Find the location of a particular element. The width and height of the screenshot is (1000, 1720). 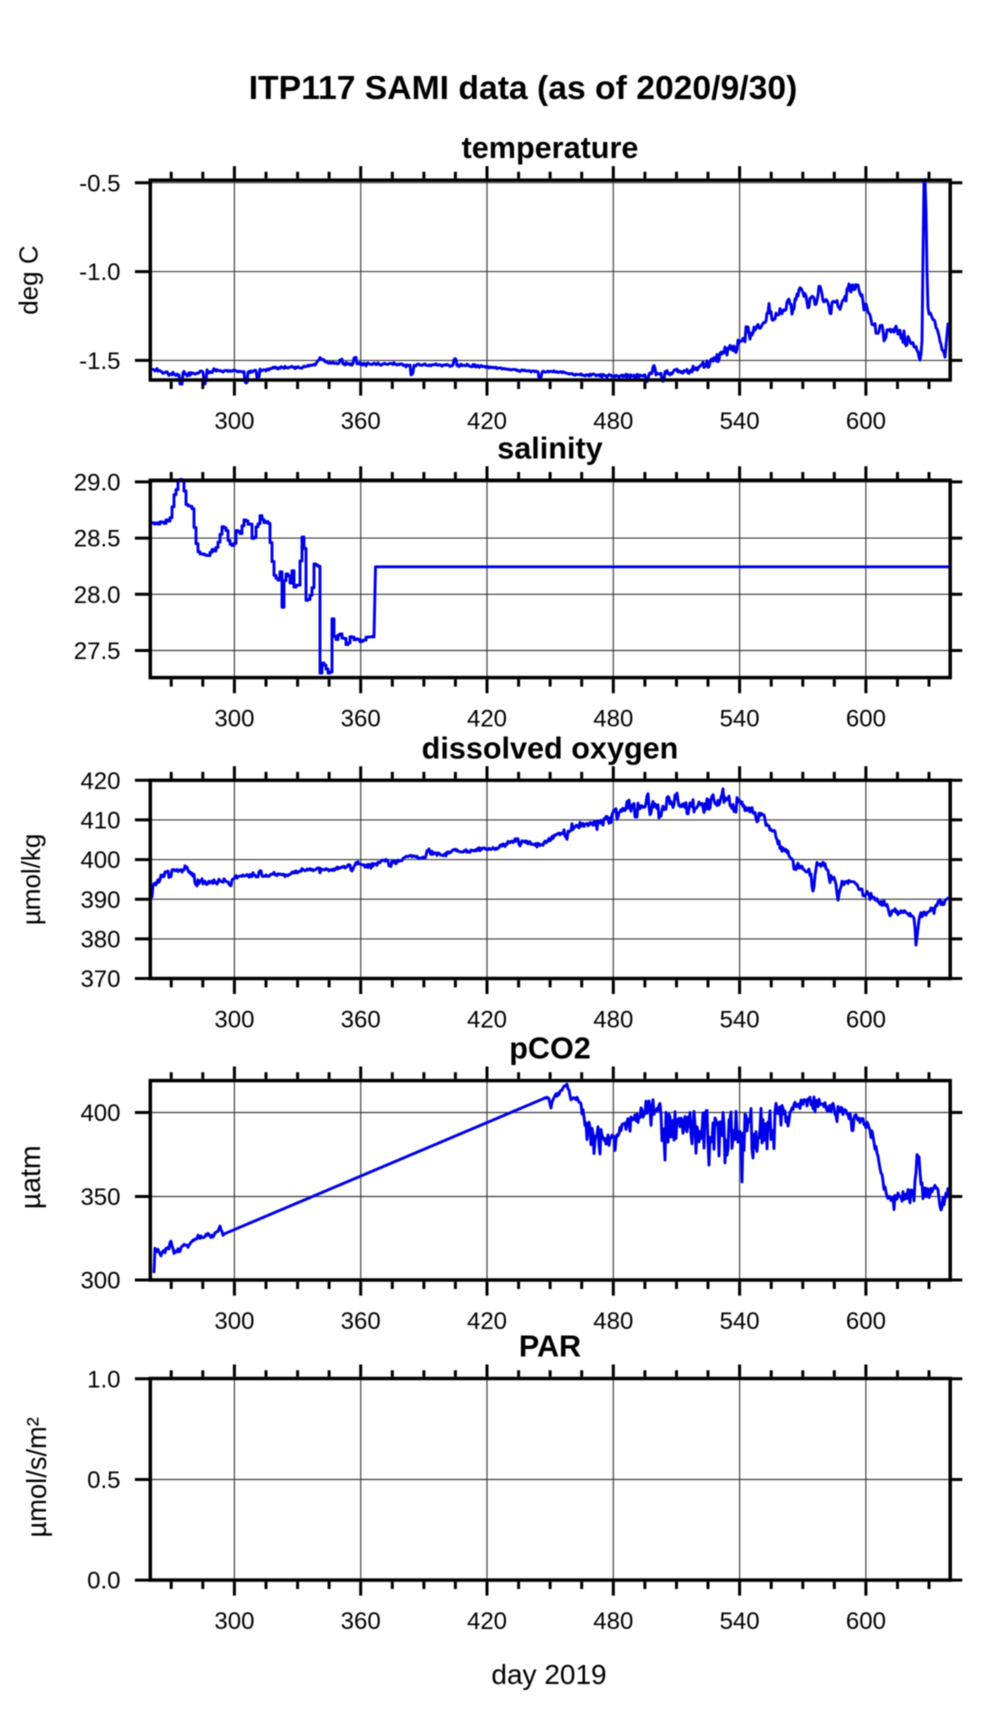

svg-text: µmol/kg is located at coordinates (31, 880).